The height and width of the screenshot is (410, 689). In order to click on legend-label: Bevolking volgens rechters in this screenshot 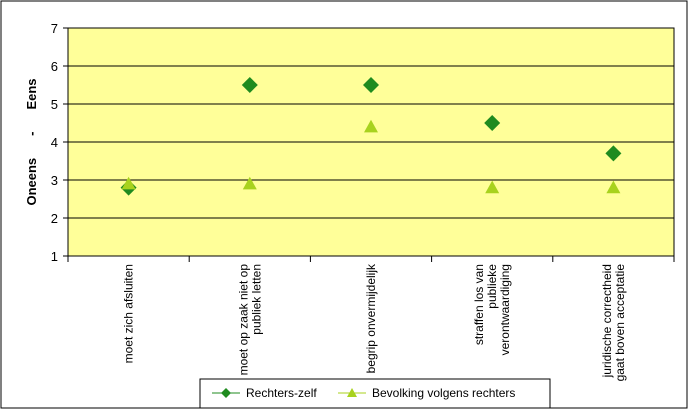, I will do `click(443, 393)`.